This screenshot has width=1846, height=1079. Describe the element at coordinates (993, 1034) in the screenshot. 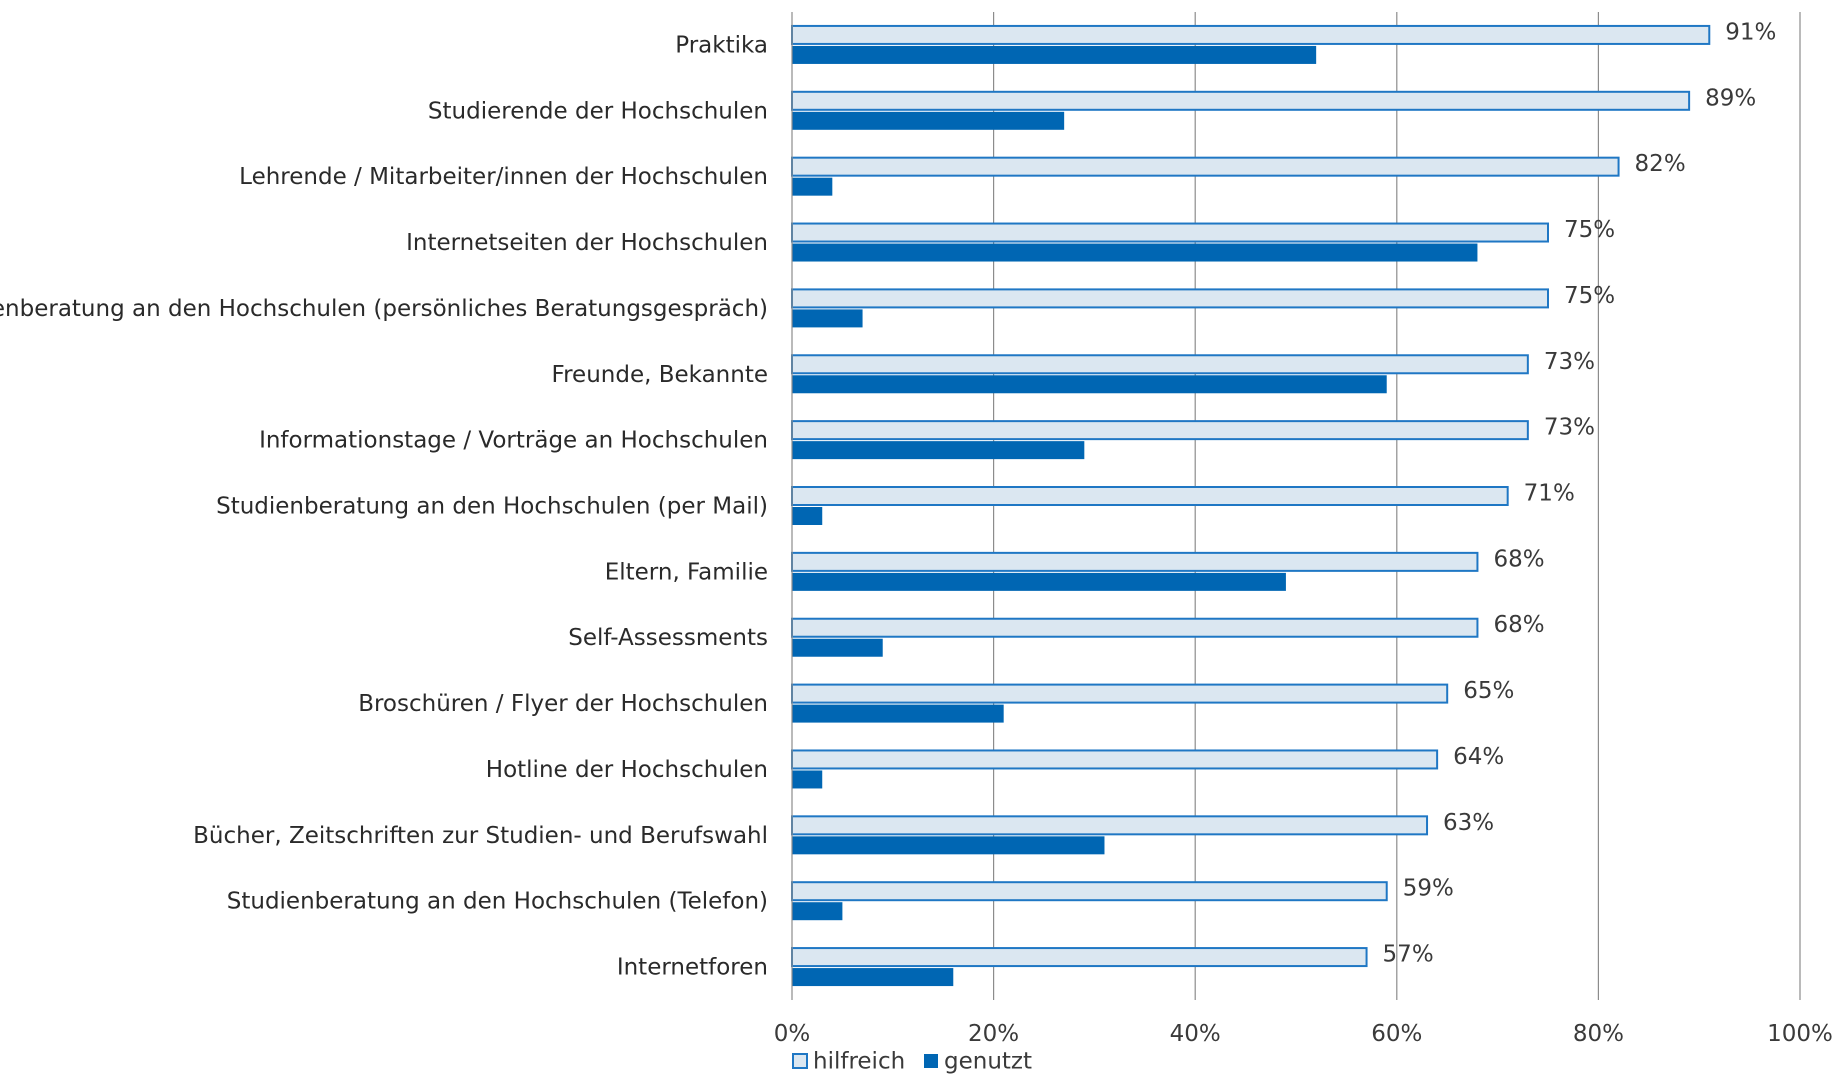

I see `x-tick-label: 20%` at that location.